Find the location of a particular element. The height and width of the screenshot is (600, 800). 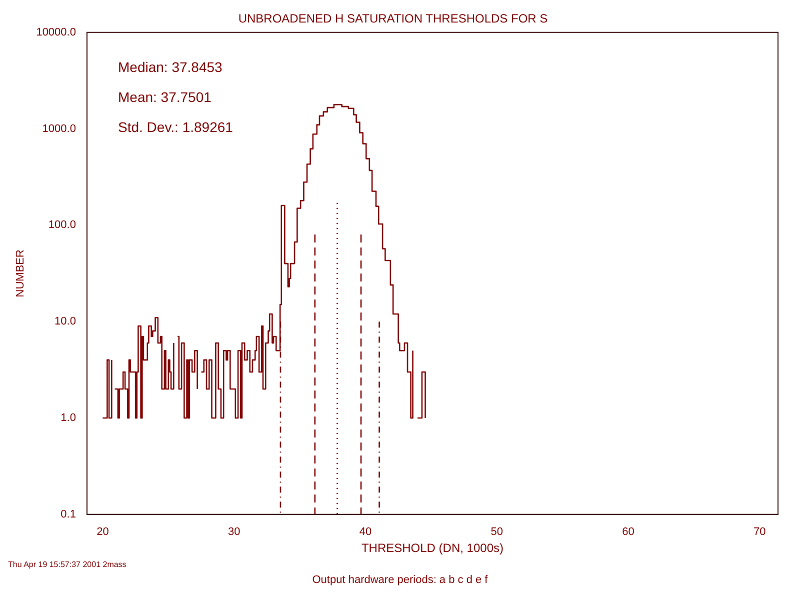

x-tick-label: 20 is located at coordinates (102, 532).